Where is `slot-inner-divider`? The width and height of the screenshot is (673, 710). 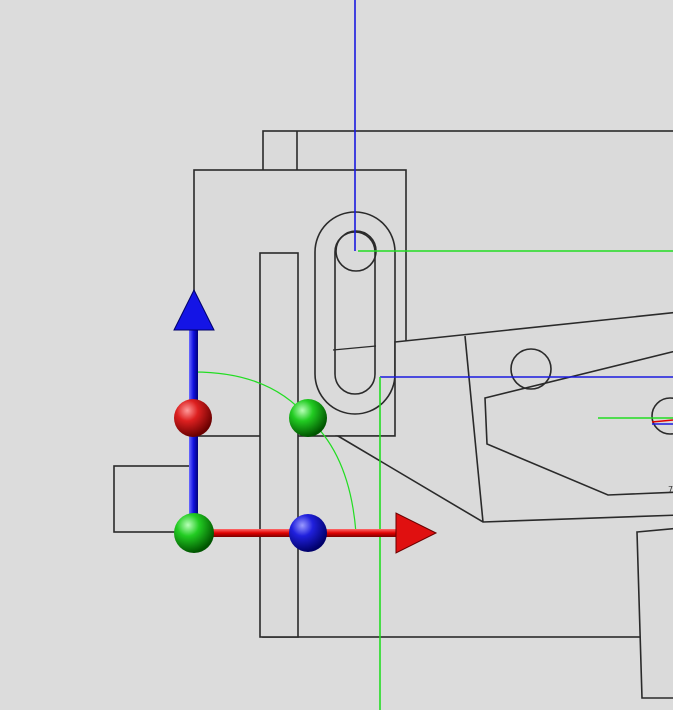
slot-inner-divider is located at coordinates (354, 348).